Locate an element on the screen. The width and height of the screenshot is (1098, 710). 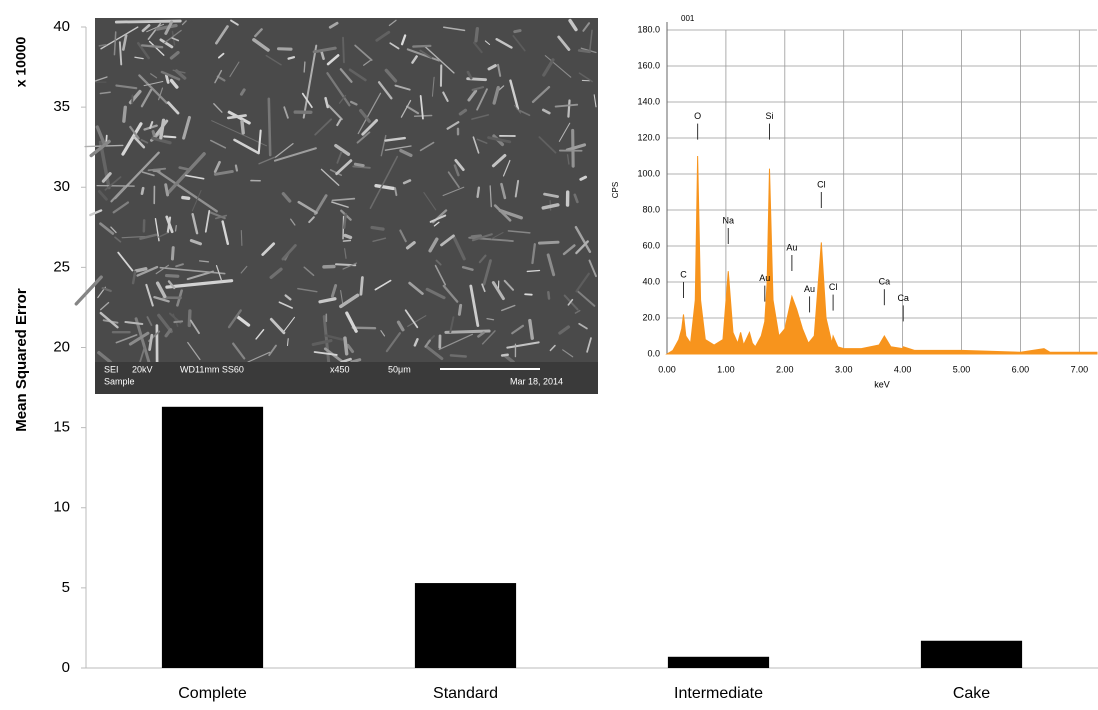
sem-info-bar is located at coordinates (346, 378).